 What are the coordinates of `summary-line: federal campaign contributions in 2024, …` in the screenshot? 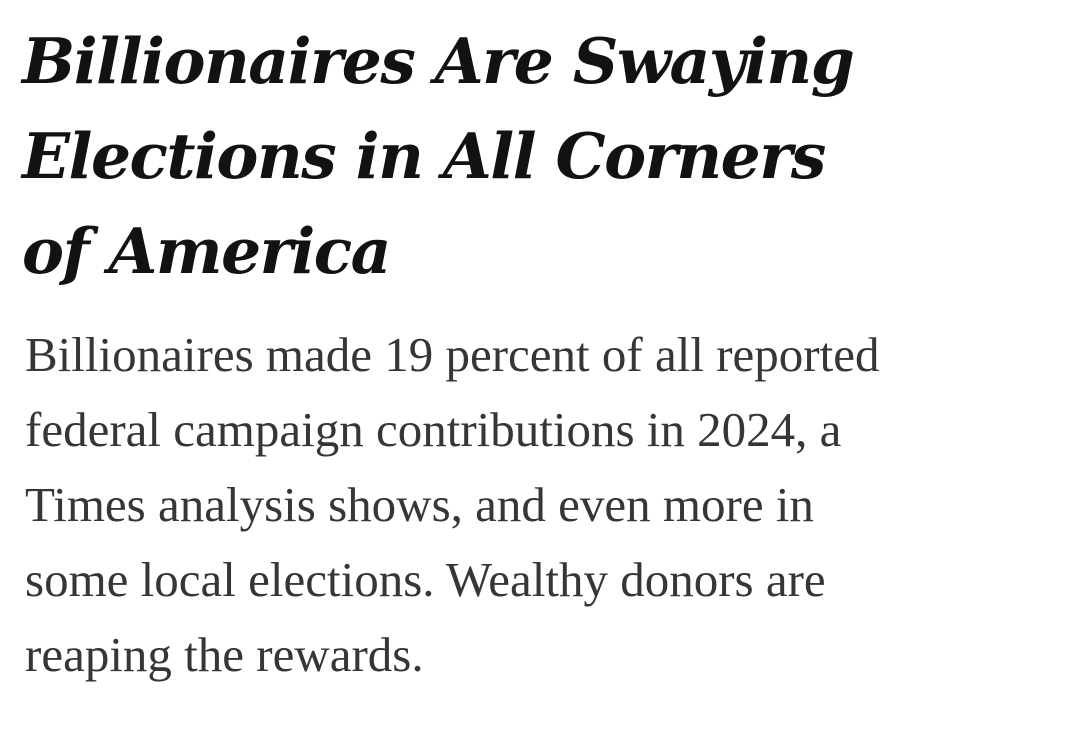 It's located at (433, 429).